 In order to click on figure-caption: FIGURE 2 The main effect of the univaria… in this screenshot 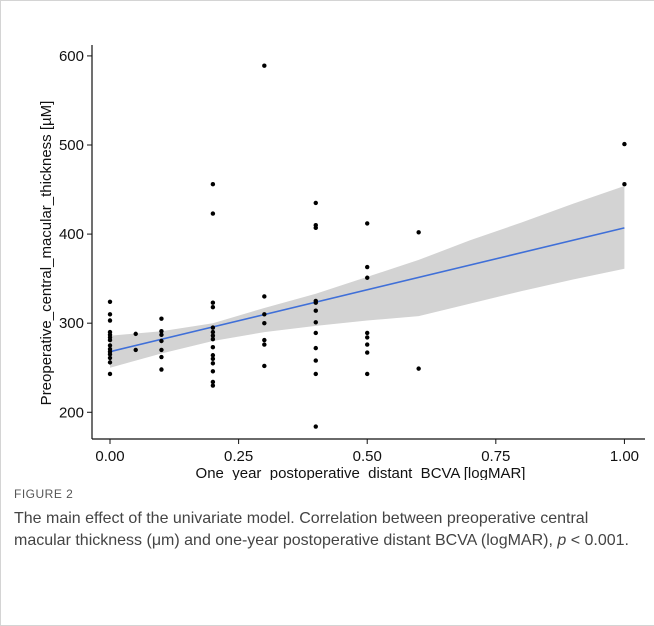, I will do `click(324, 519)`.